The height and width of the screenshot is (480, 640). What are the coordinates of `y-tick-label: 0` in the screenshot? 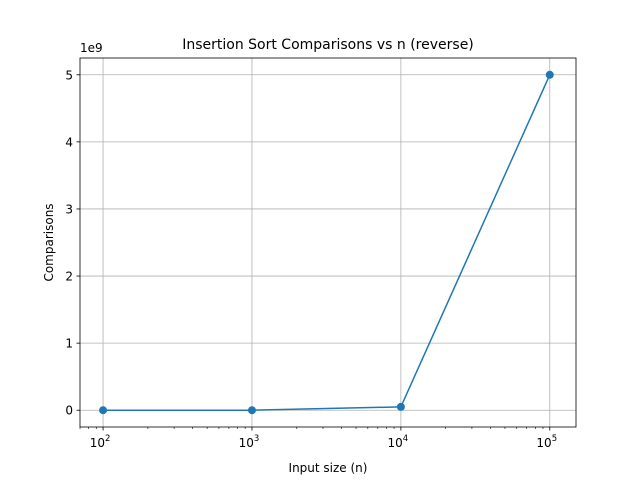 It's located at (69, 411).